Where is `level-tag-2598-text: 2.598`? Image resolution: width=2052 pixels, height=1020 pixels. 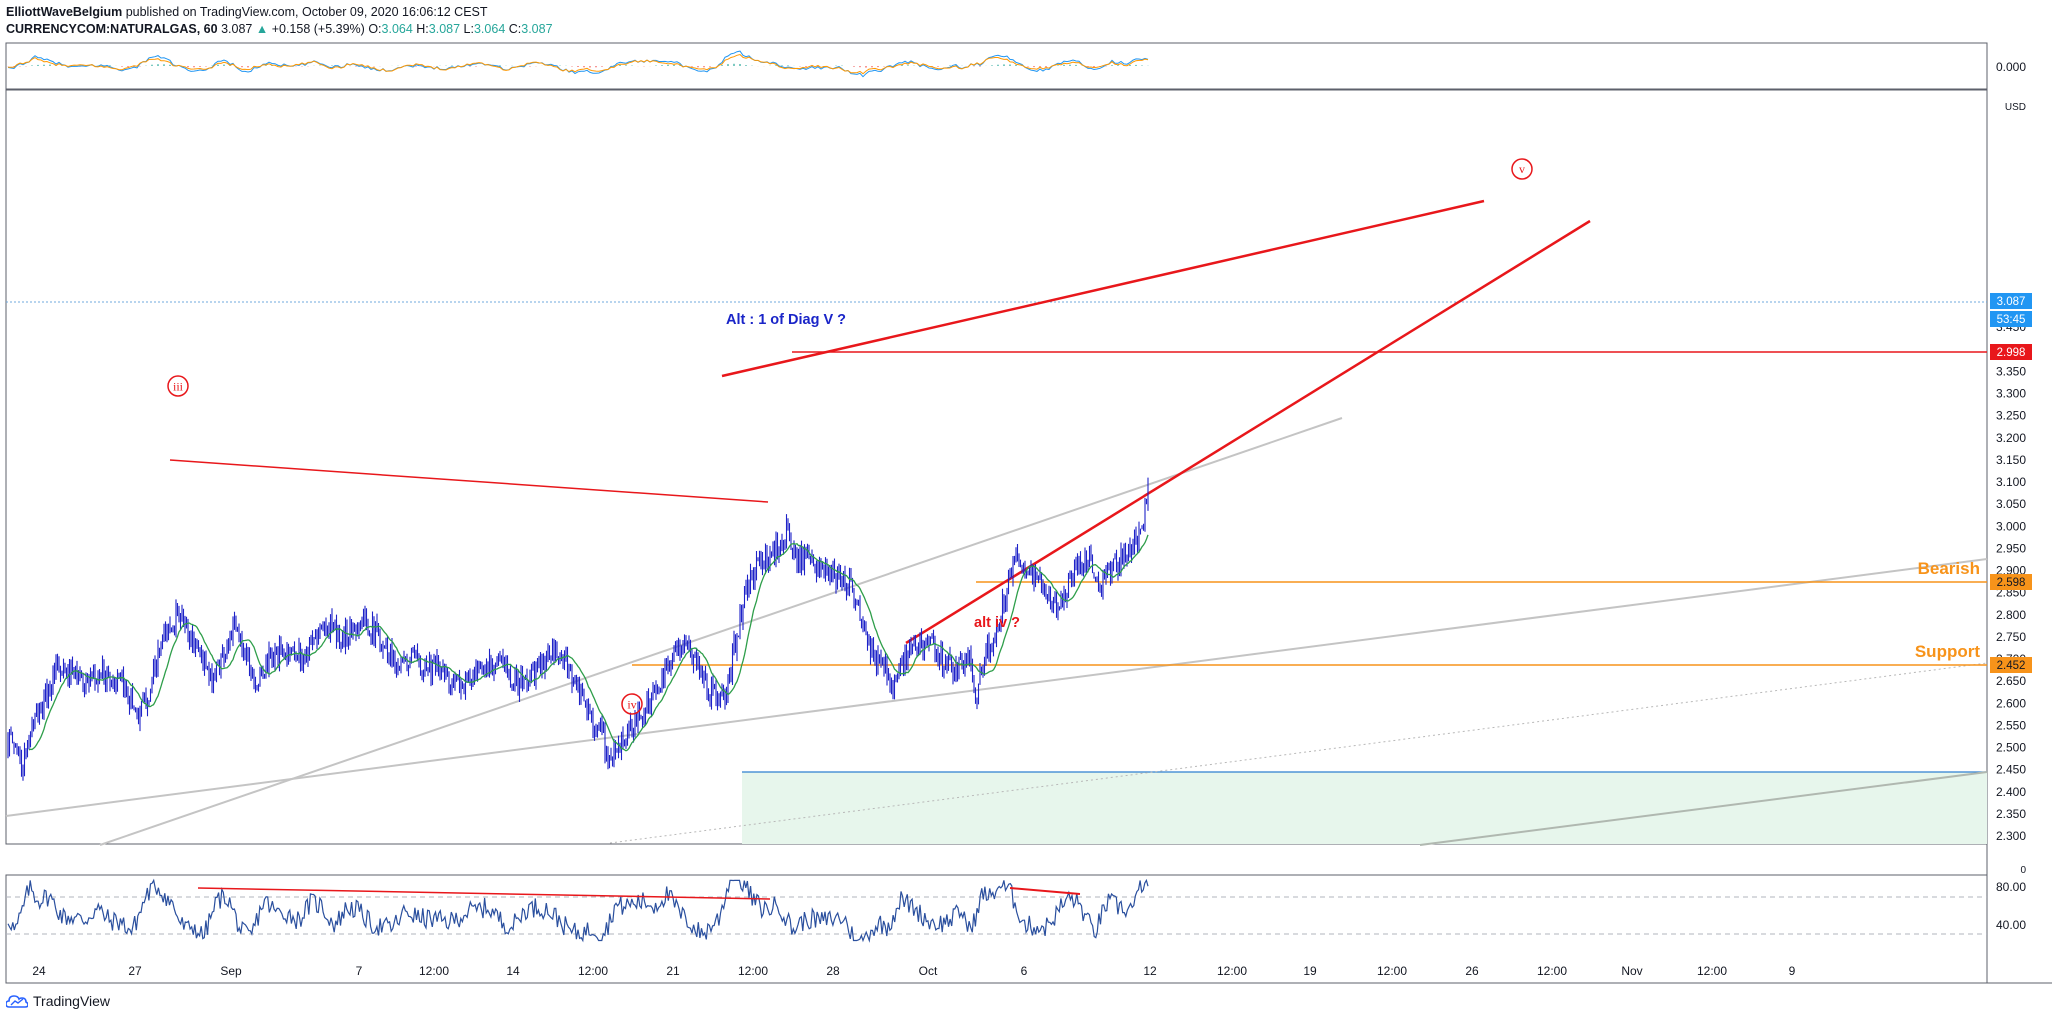
level-tag-2598-text: 2.598 is located at coordinates (2011, 583).